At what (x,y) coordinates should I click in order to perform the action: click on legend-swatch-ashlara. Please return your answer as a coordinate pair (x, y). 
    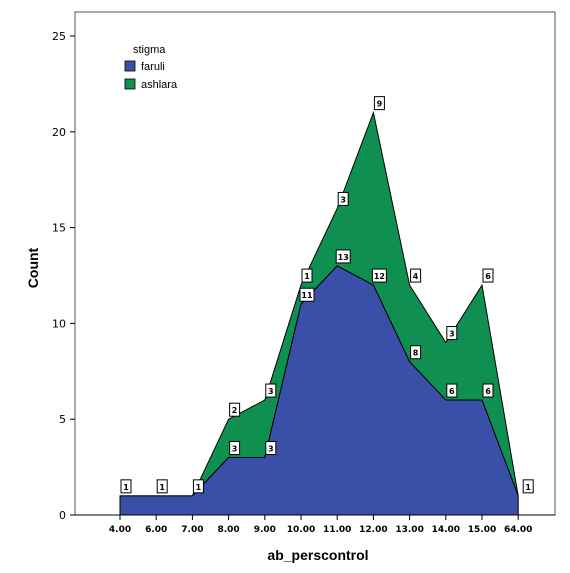
    Looking at the image, I should click on (130, 84).